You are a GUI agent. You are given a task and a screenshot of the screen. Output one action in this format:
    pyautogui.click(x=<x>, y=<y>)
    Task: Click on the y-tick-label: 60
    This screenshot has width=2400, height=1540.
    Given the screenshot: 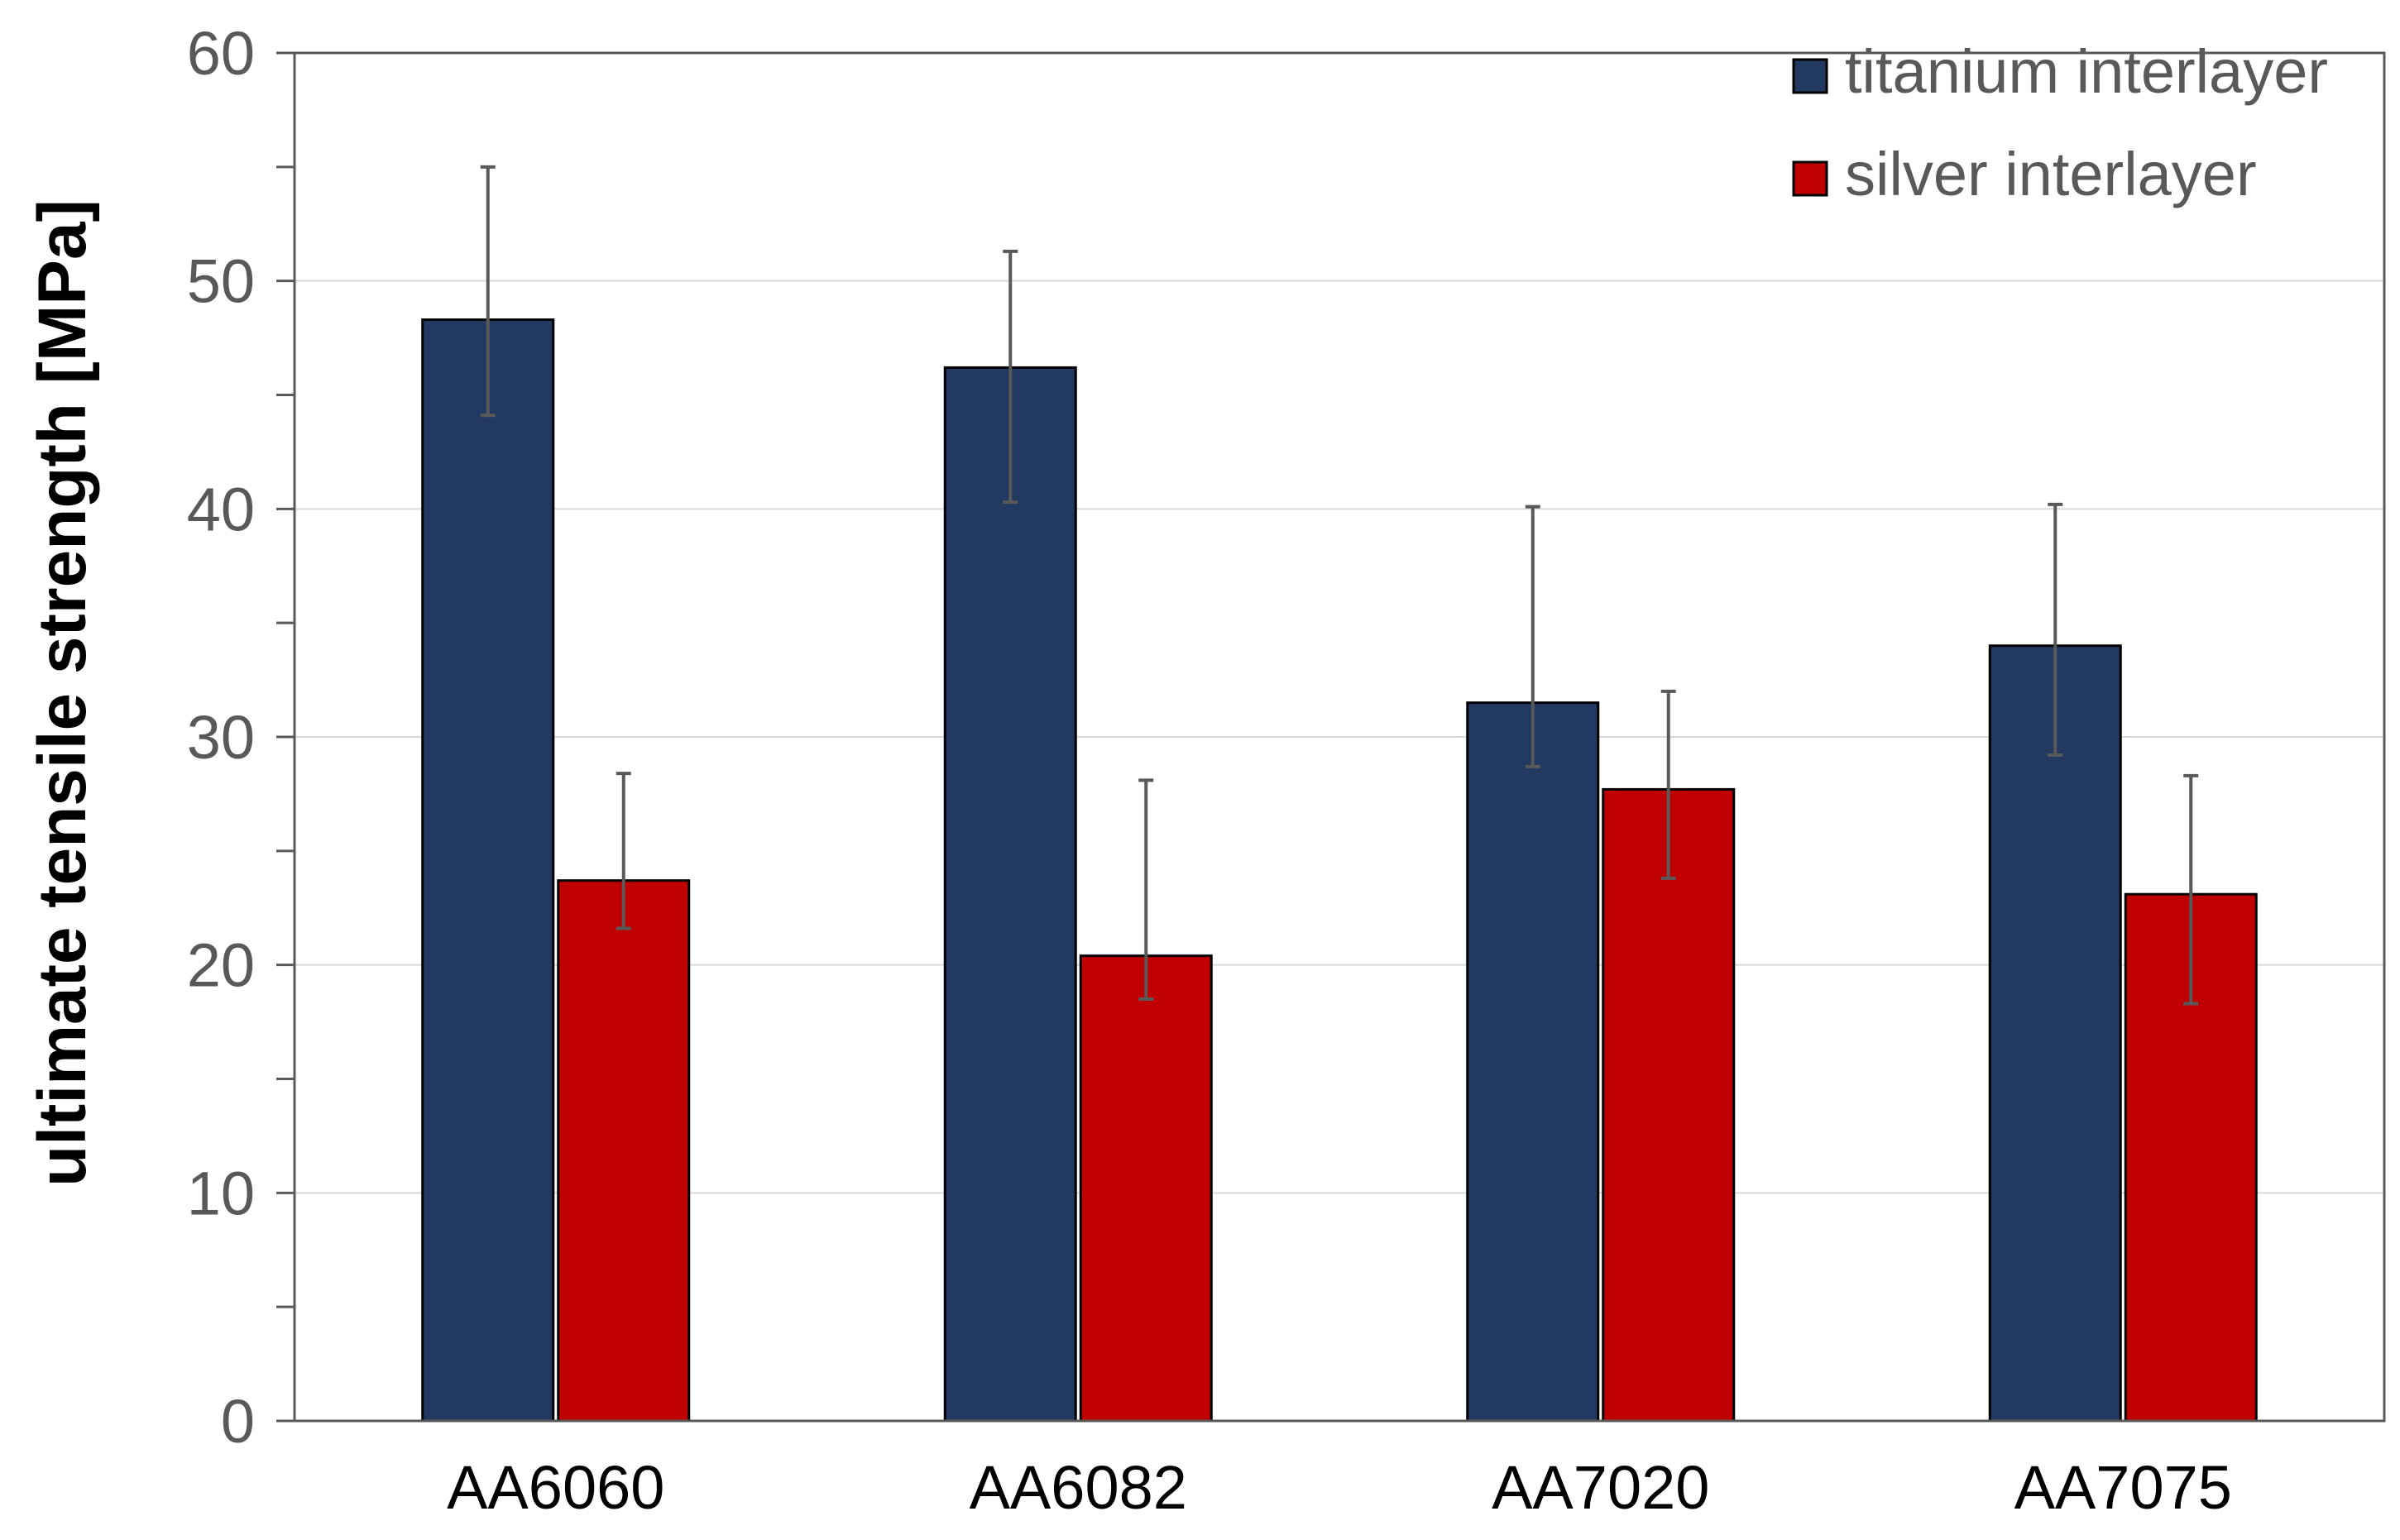 What is the action you would take?
    pyautogui.click(x=221, y=53)
    